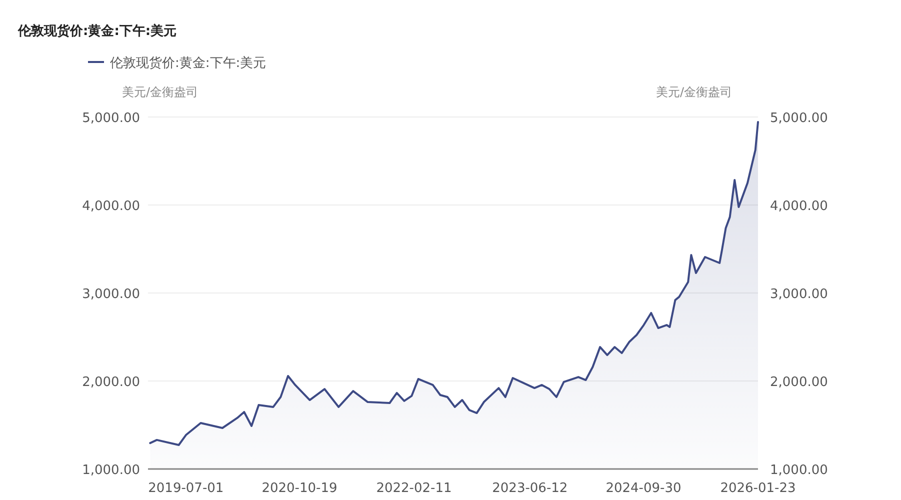  What do you see at coordinates (188, 63) in the screenshot?
I see `legend-label: 伦敦现货价:黄金:下午:美元` at bounding box center [188, 63].